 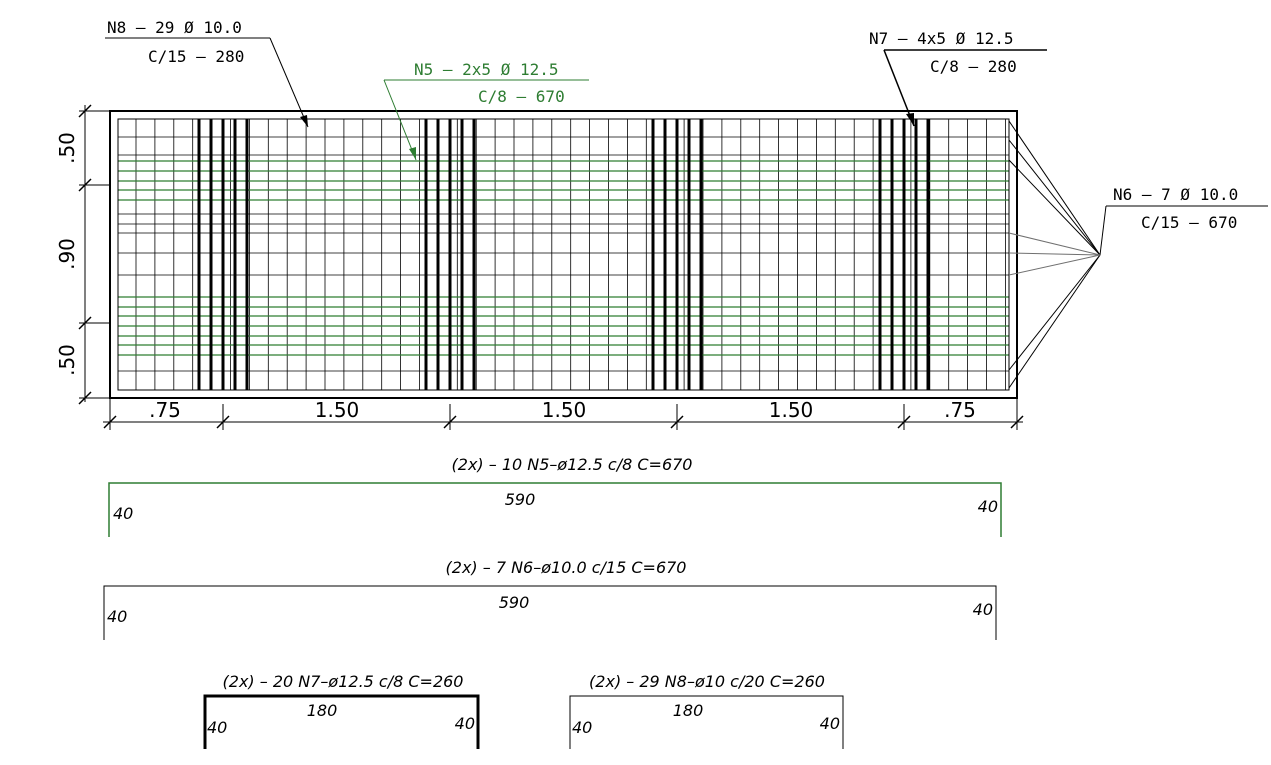 What do you see at coordinates (706, 722) in the screenshot?
I see `bar-n8-shape` at bounding box center [706, 722].